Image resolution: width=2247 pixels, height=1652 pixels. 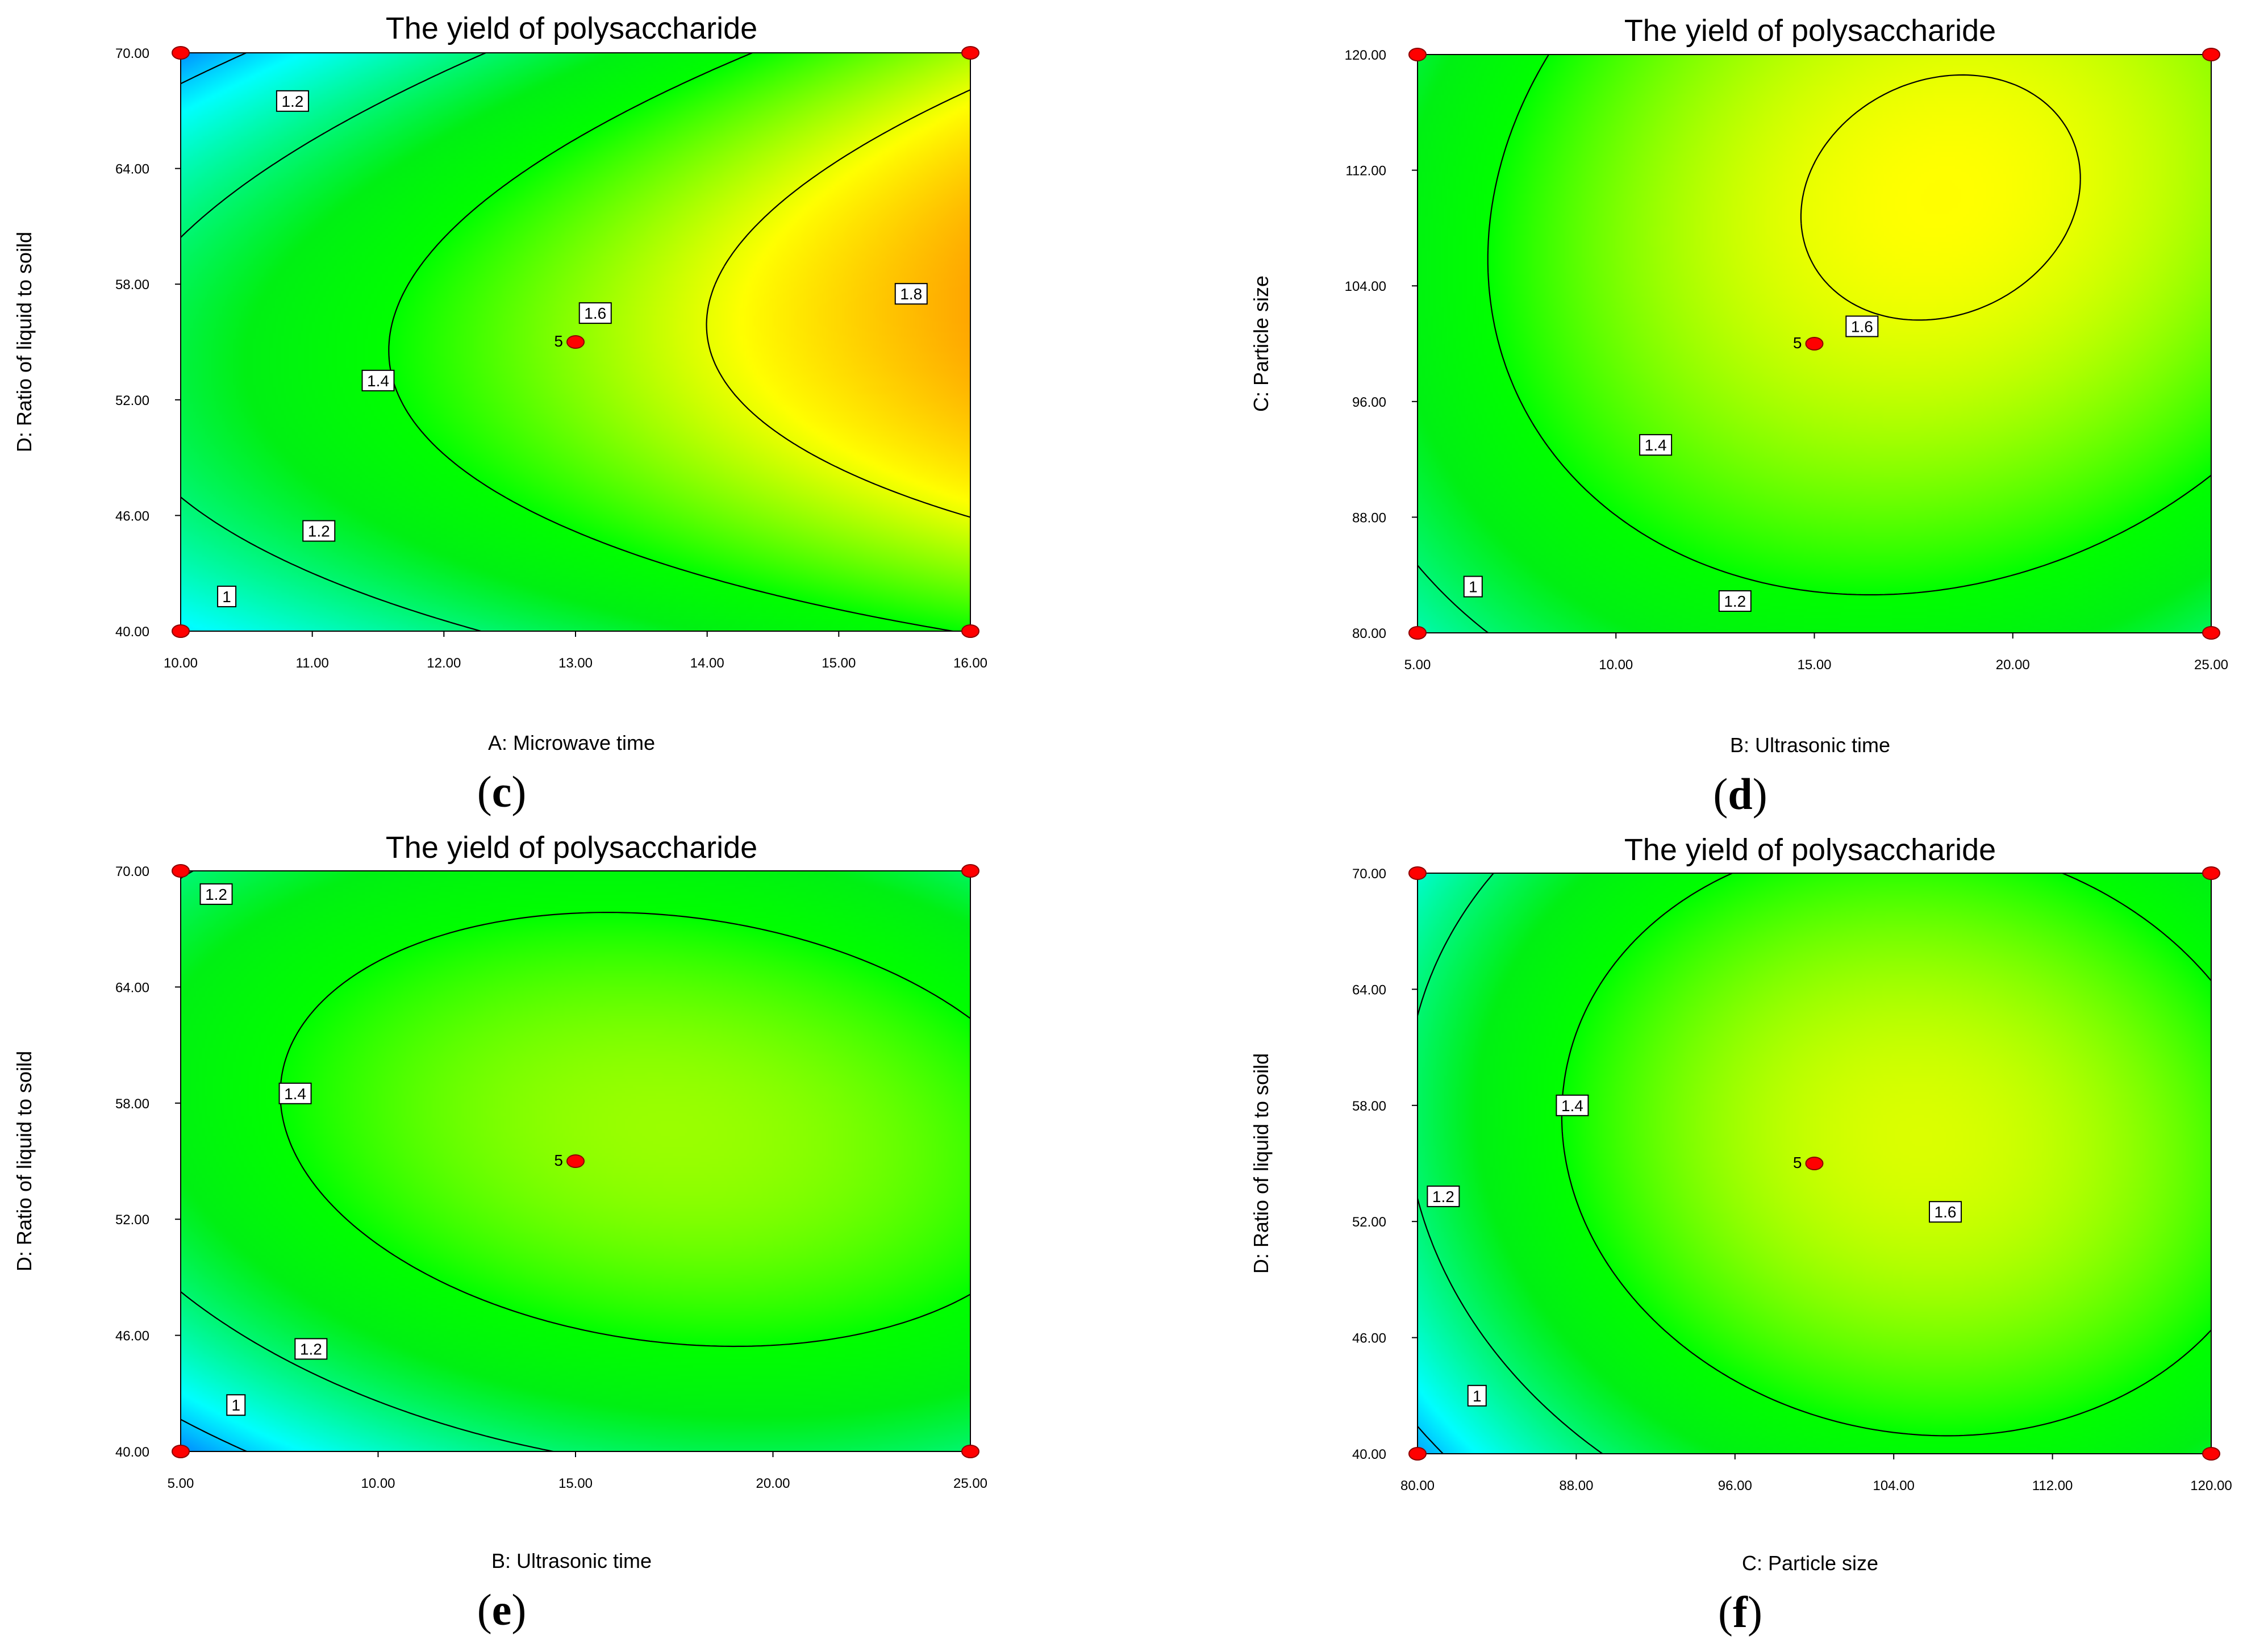 I want to click on x-tick-label: 13.00, so click(x=575, y=663).